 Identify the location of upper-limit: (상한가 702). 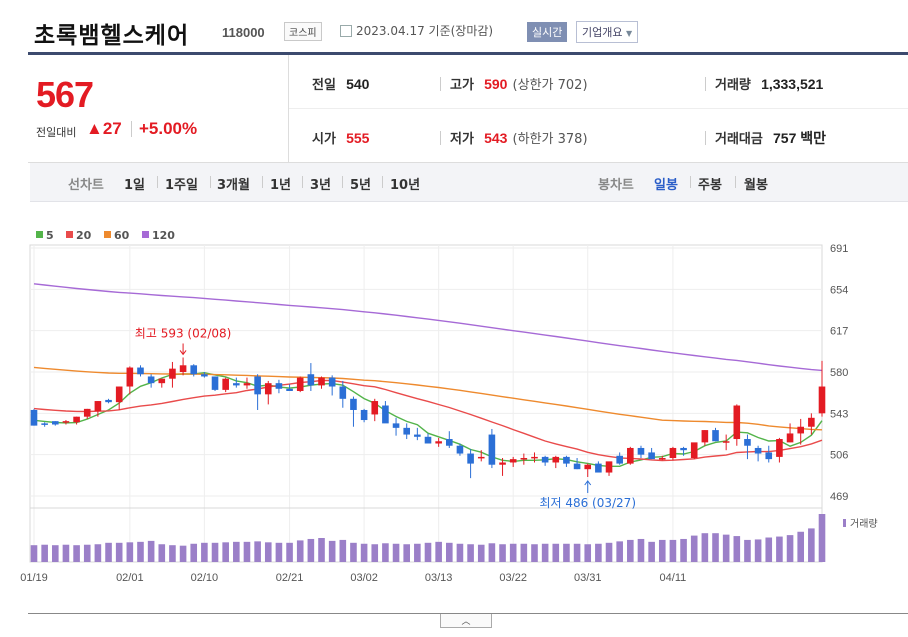
(550, 85).